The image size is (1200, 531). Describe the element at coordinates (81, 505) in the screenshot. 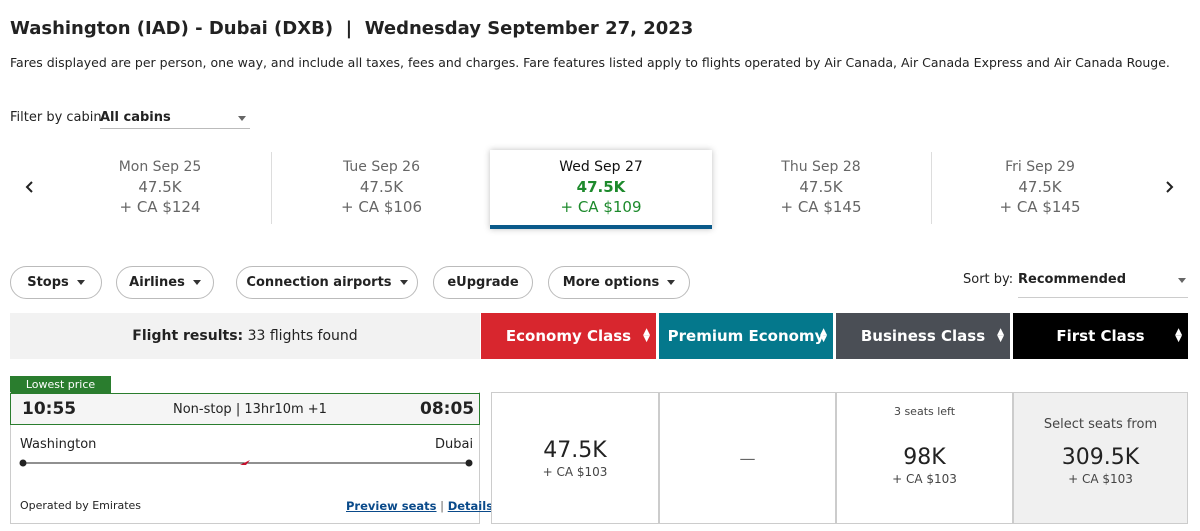

I see `operator: Operated by Emirates` at that location.